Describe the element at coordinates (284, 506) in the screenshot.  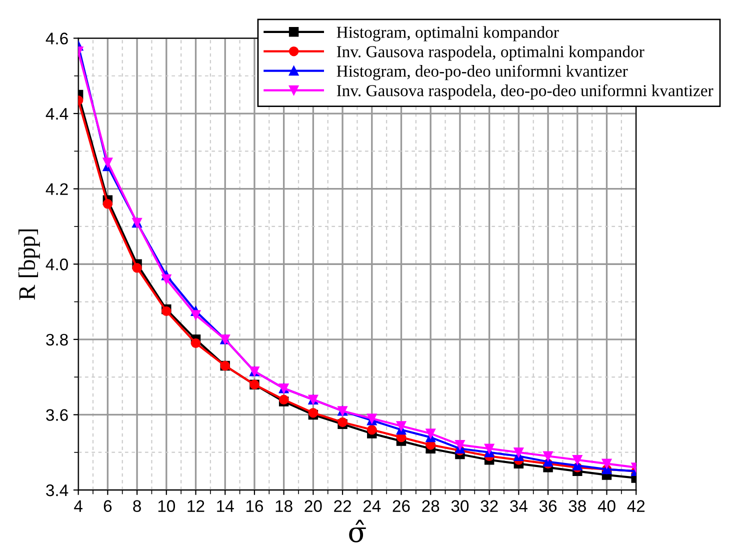
I see `x-tick-label: 18` at that location.